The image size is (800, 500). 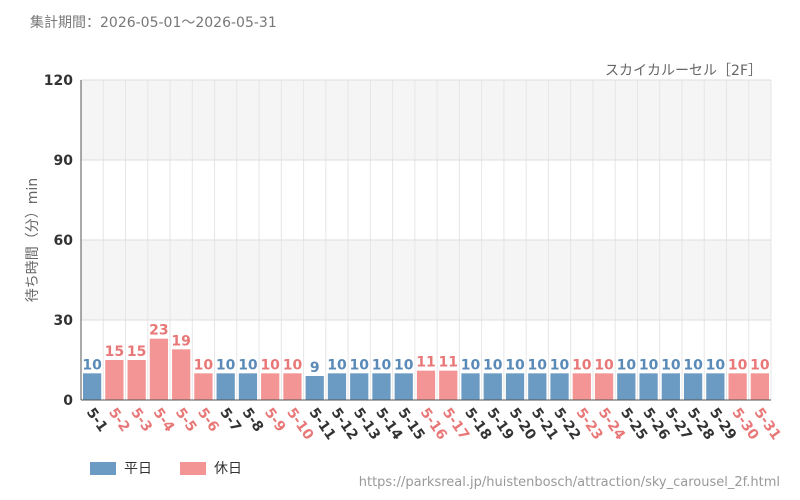 I want to click on y-axis-label: 待ち時間（分）min, so click(x=33, y=240).